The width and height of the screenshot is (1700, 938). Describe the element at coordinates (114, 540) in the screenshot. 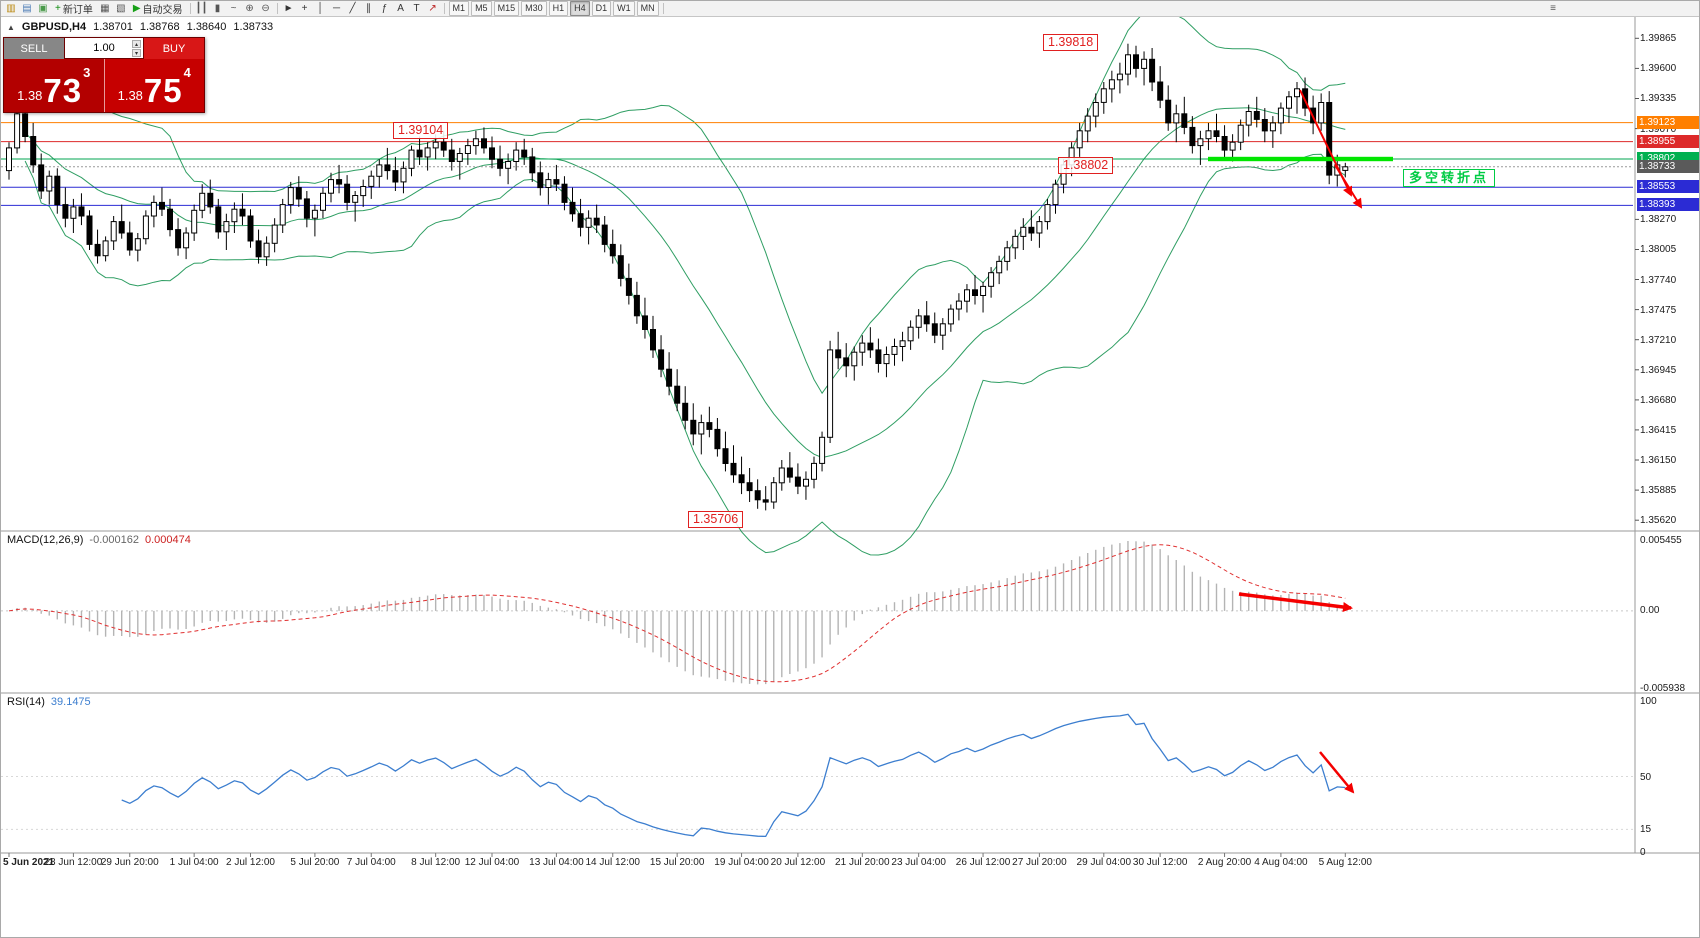

I see `macd-main-value: -0.000162` at that location.